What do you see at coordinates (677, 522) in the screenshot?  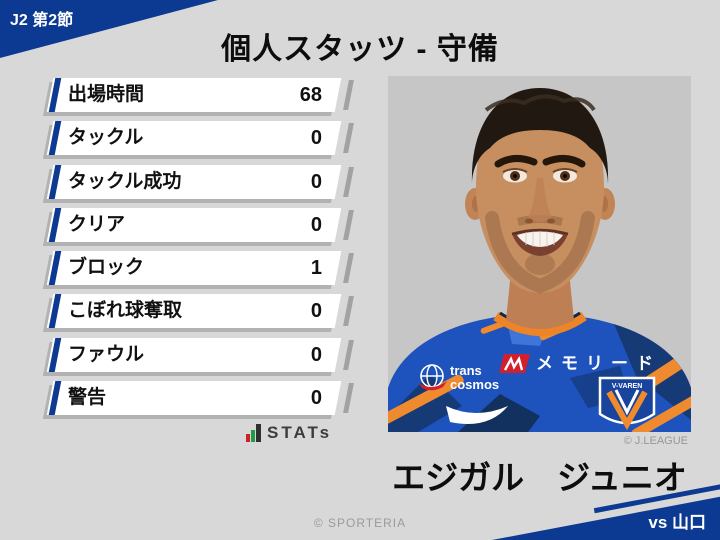 I see `opponent-label: vs 山口` at bounding box center [677, 522].